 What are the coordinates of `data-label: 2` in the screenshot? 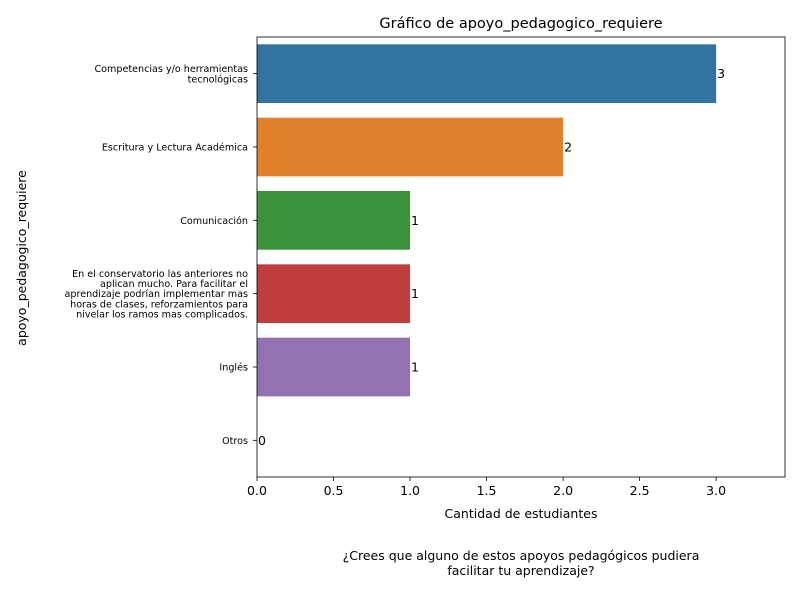 It's located at (568, 147).